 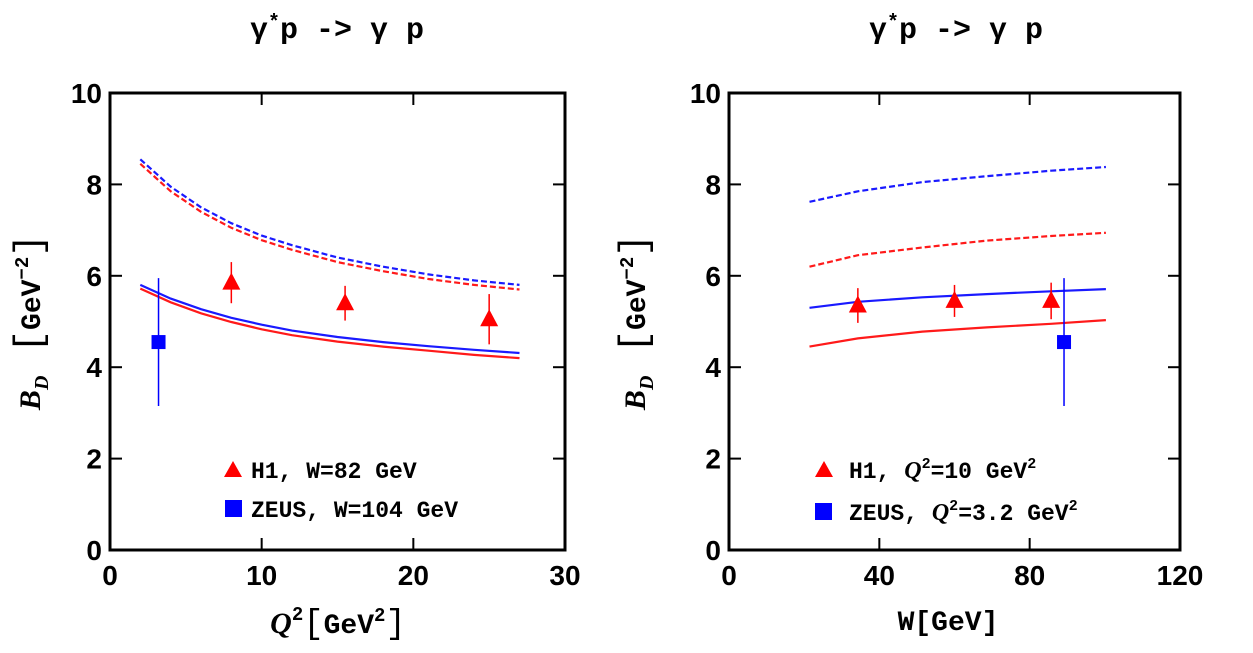 I want to click on x-tick-label: 120, so click(x=1180, y=575).